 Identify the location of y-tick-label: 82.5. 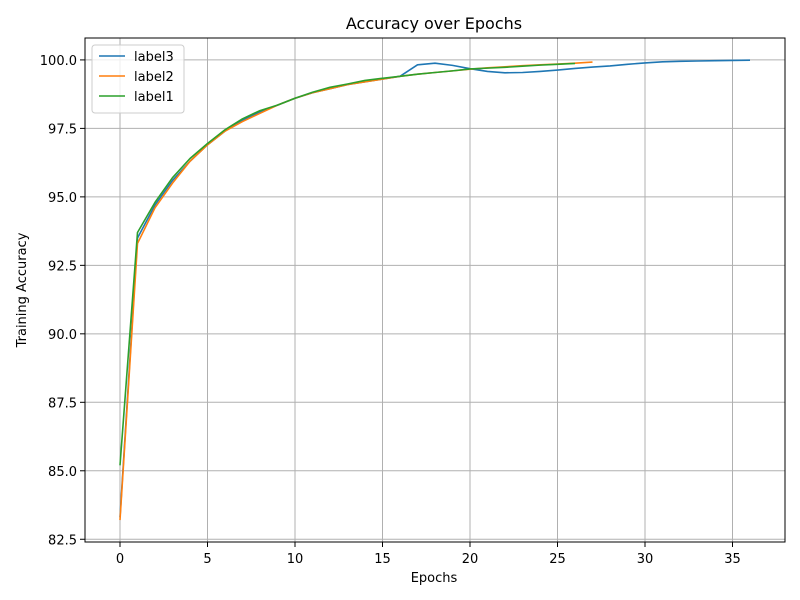
(62, 540).